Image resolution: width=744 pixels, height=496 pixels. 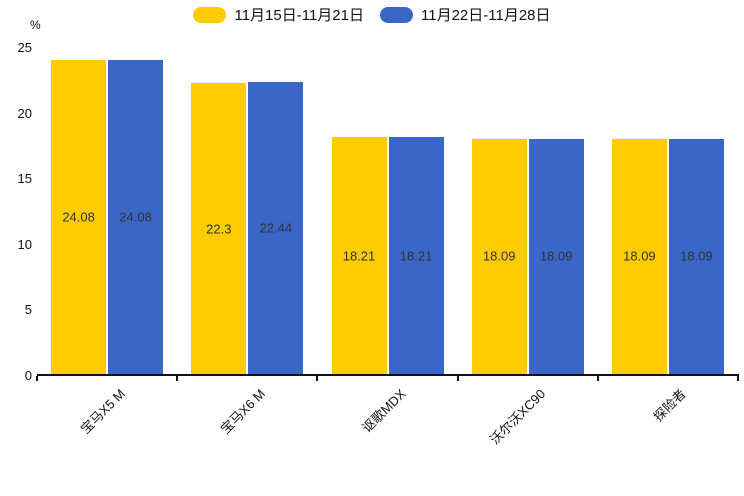 What do you see at coordinates (24, 113) in the screenshot?
I see `y-axis-tick-label: 20` at bounding box center [24, 113].